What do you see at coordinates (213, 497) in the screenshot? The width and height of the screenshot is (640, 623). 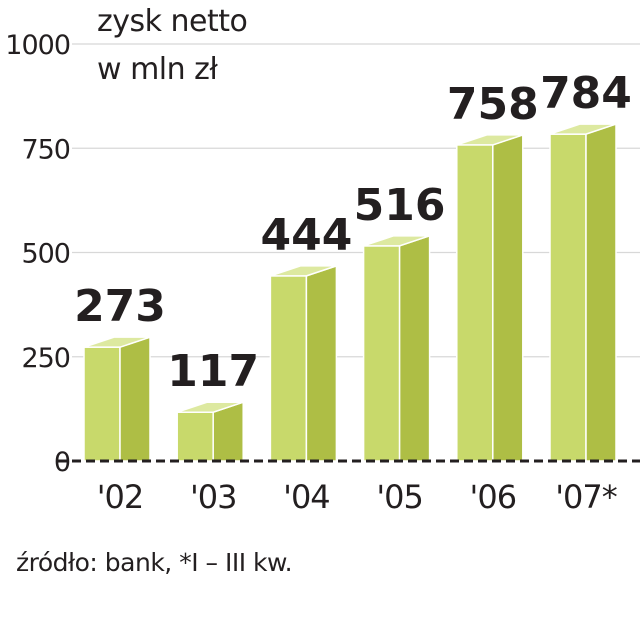 I see `x-tick-label: '03` at bounding box center [213, 497].